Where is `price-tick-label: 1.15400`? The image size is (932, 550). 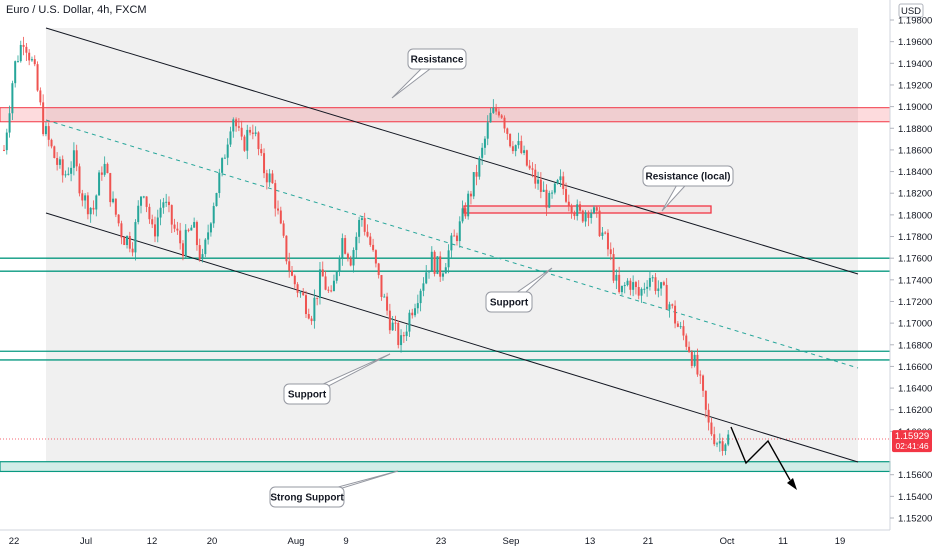 price-tick-label: 1.15400 is located at coordinates (915, 497).